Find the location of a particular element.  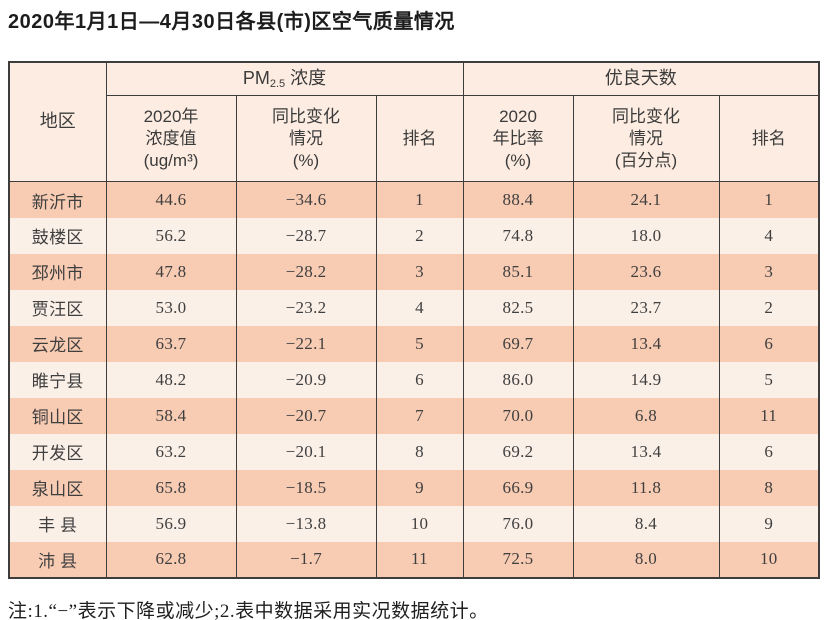

cell-pm-change: −20.9 is located at coordinates (306, 379).